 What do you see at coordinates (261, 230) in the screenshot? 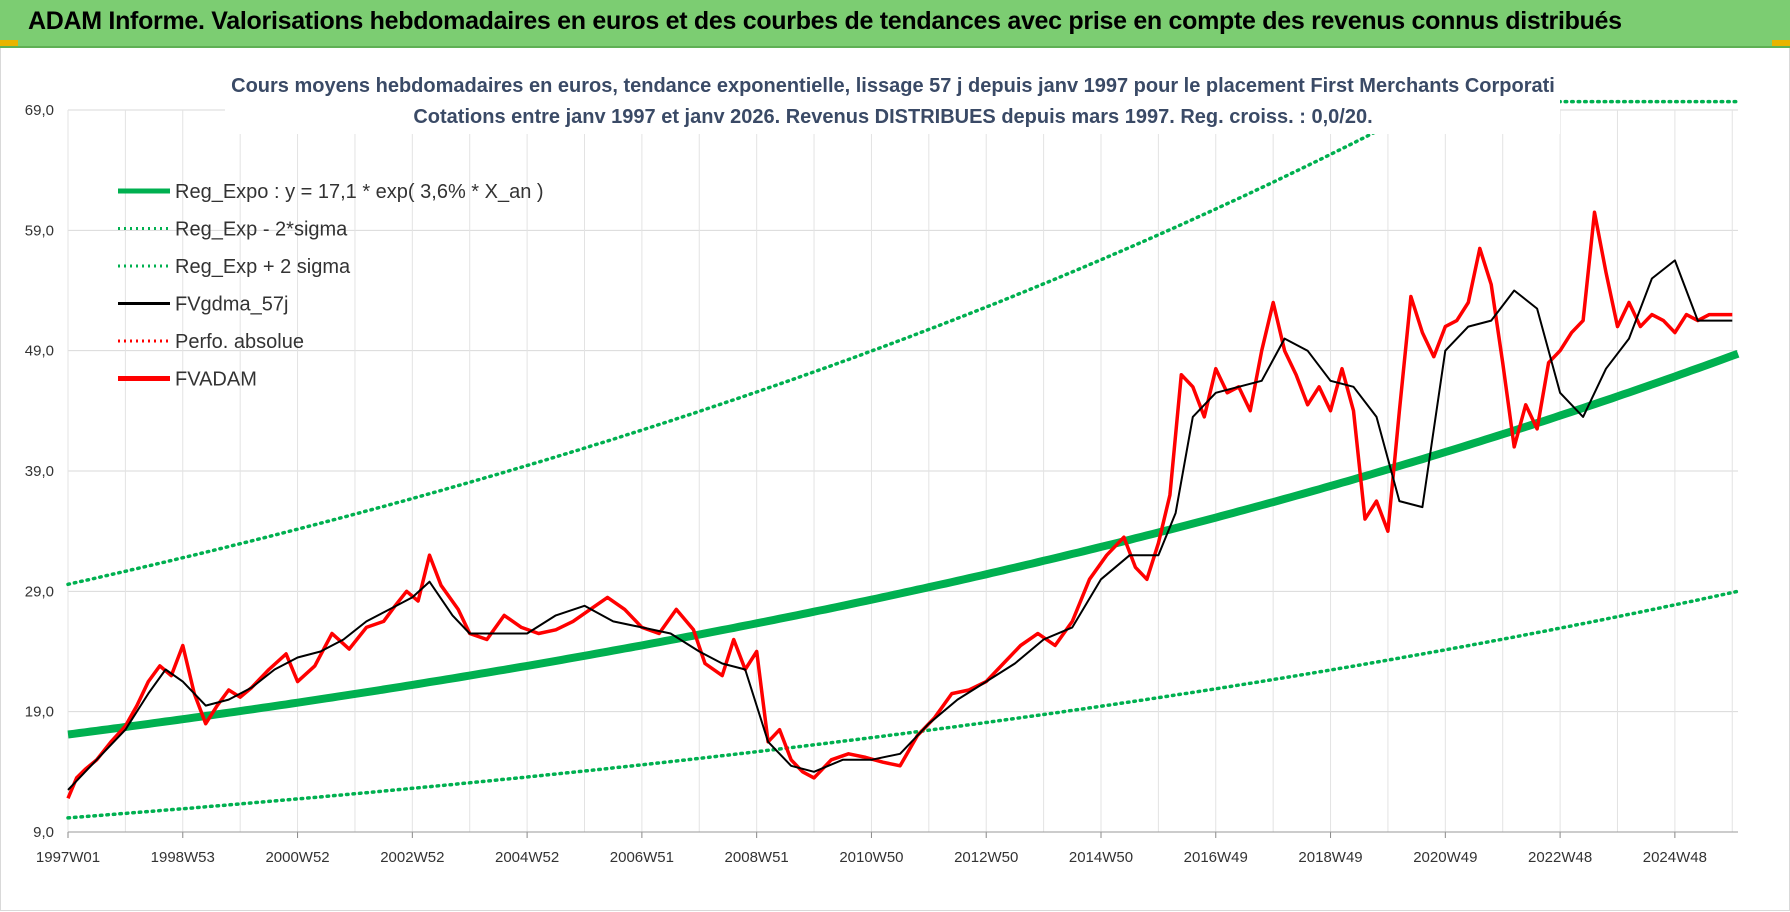
I see `legend-label: Reg_Exp - 2*sigma` at bounding box center [261, 230].